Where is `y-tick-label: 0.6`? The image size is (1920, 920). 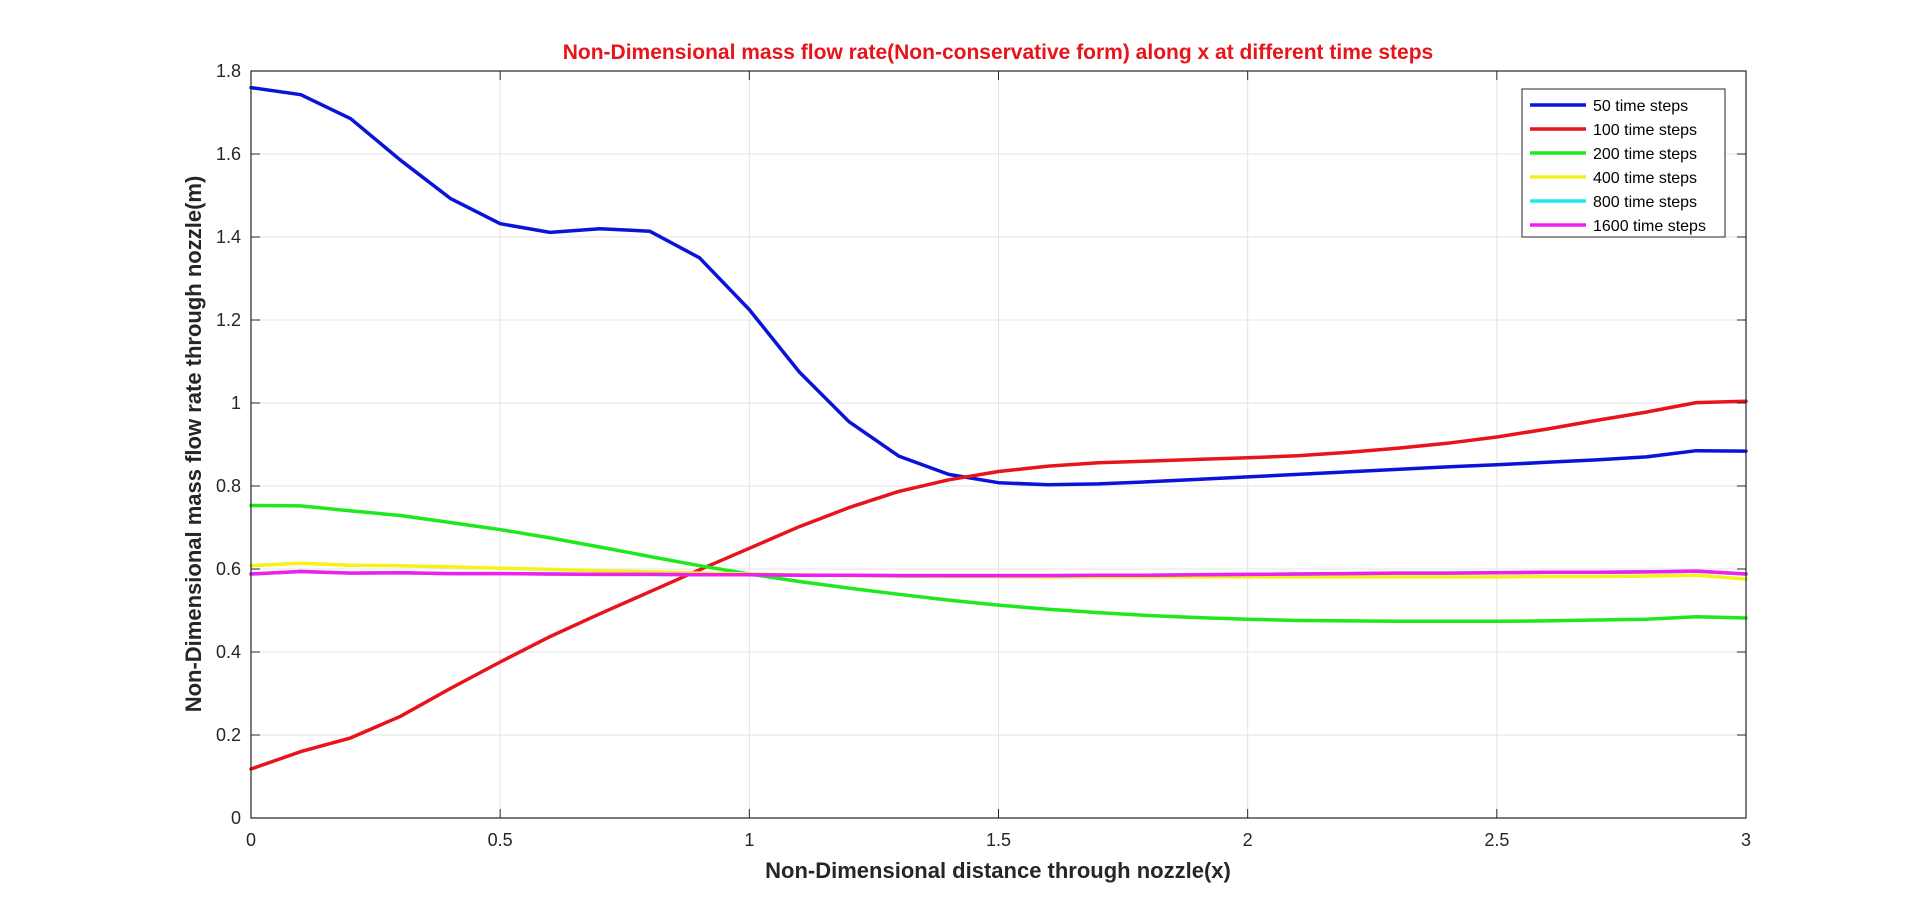
y-tick-label: 0.6 is located at coordinates (228, 569).